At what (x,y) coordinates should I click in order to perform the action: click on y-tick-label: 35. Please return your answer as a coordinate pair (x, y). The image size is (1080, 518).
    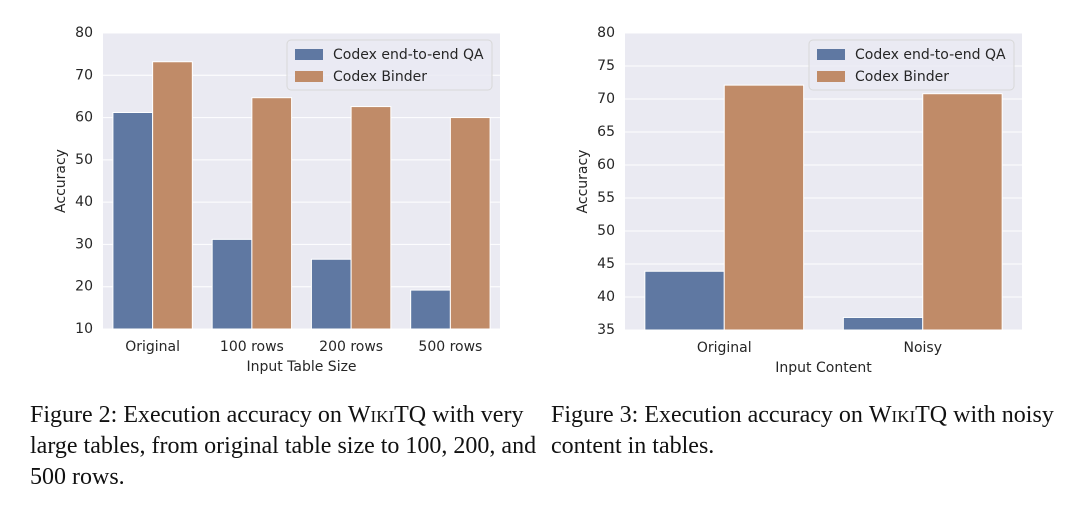
    Looking at the image, I should click on (606, 330).